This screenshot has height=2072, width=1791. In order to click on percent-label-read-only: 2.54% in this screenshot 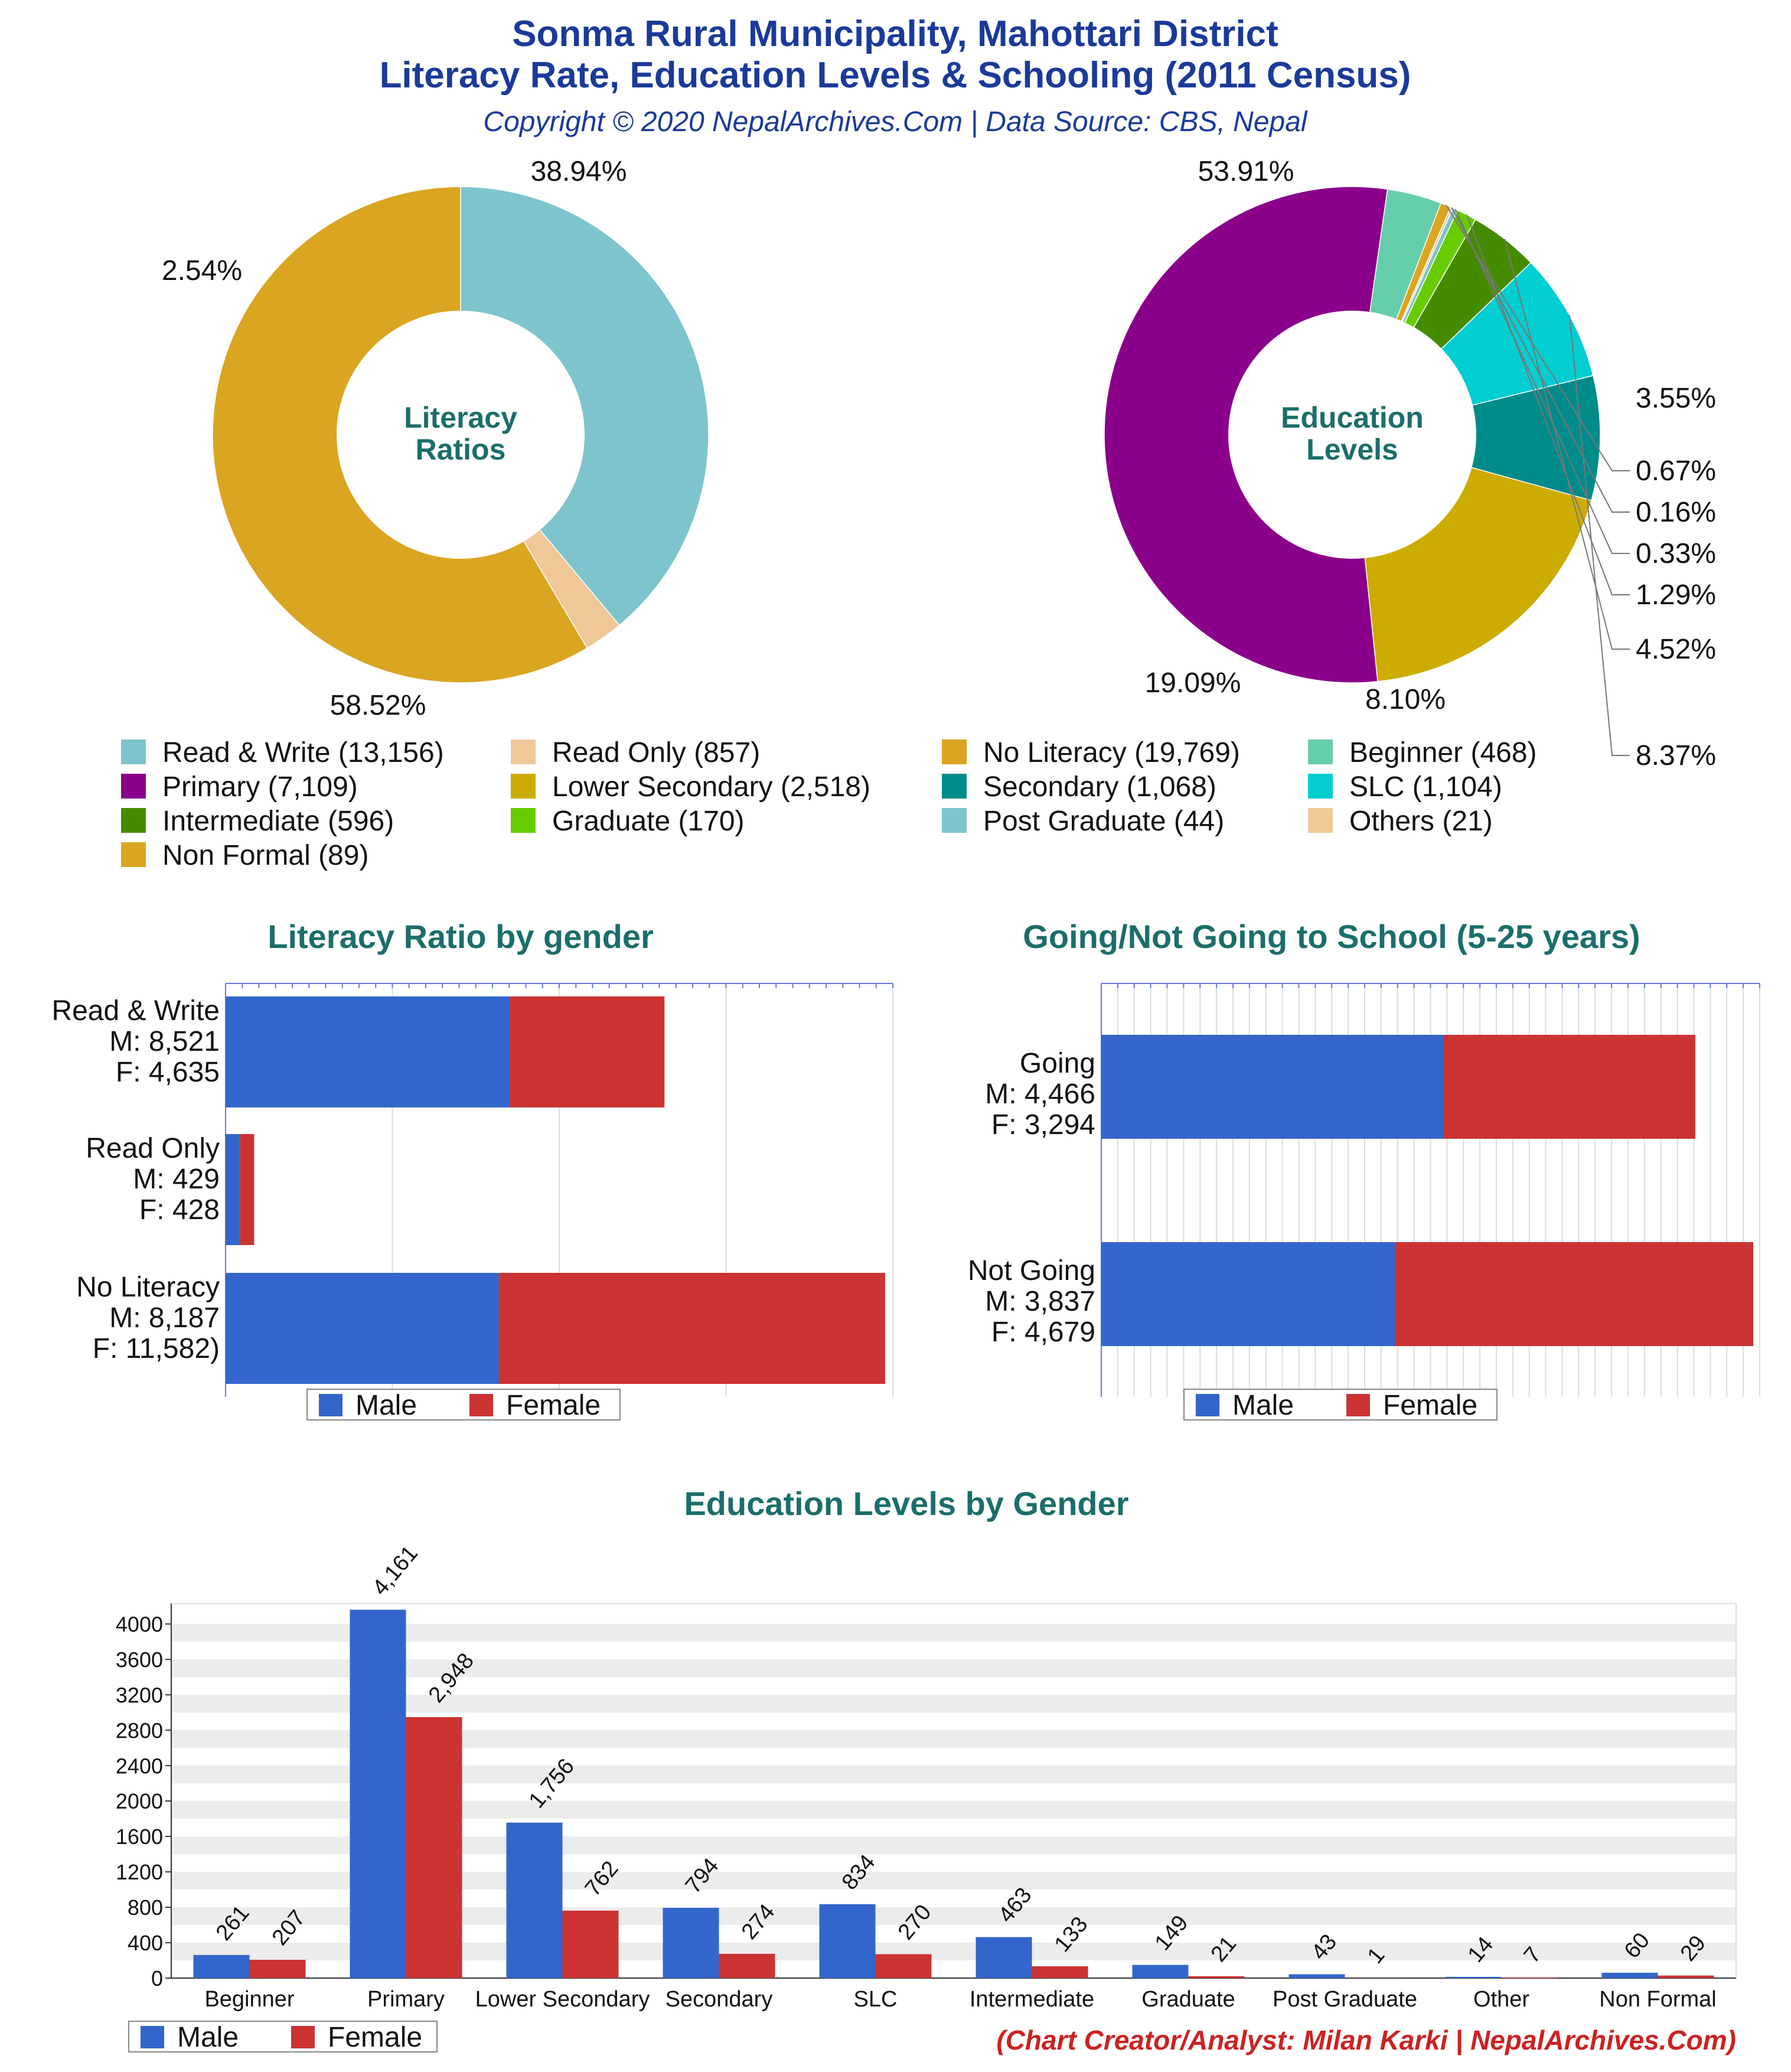, I will do `click(202, 270)`.